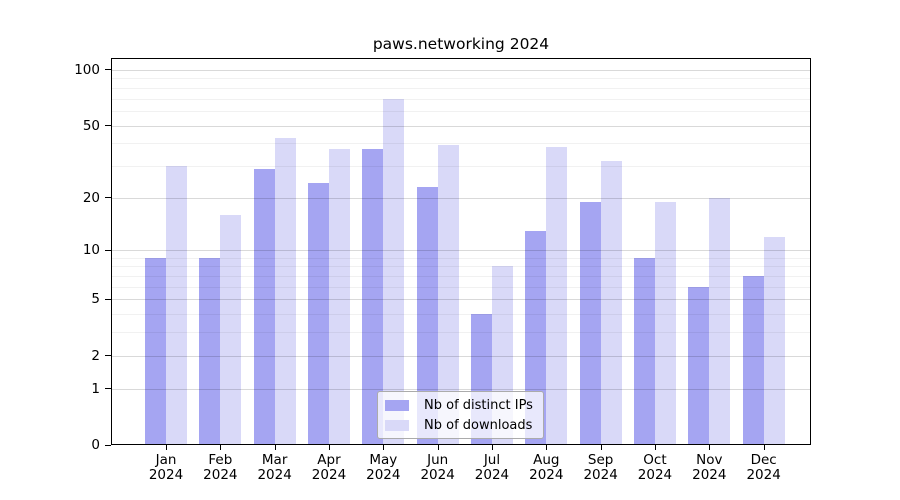 This screenshot has height=500, width=900. Describe the element at coordinates (478, 405) in the screenshot. I see `legend-label-distinct-ips: Nb of distinct IPs` at that location.